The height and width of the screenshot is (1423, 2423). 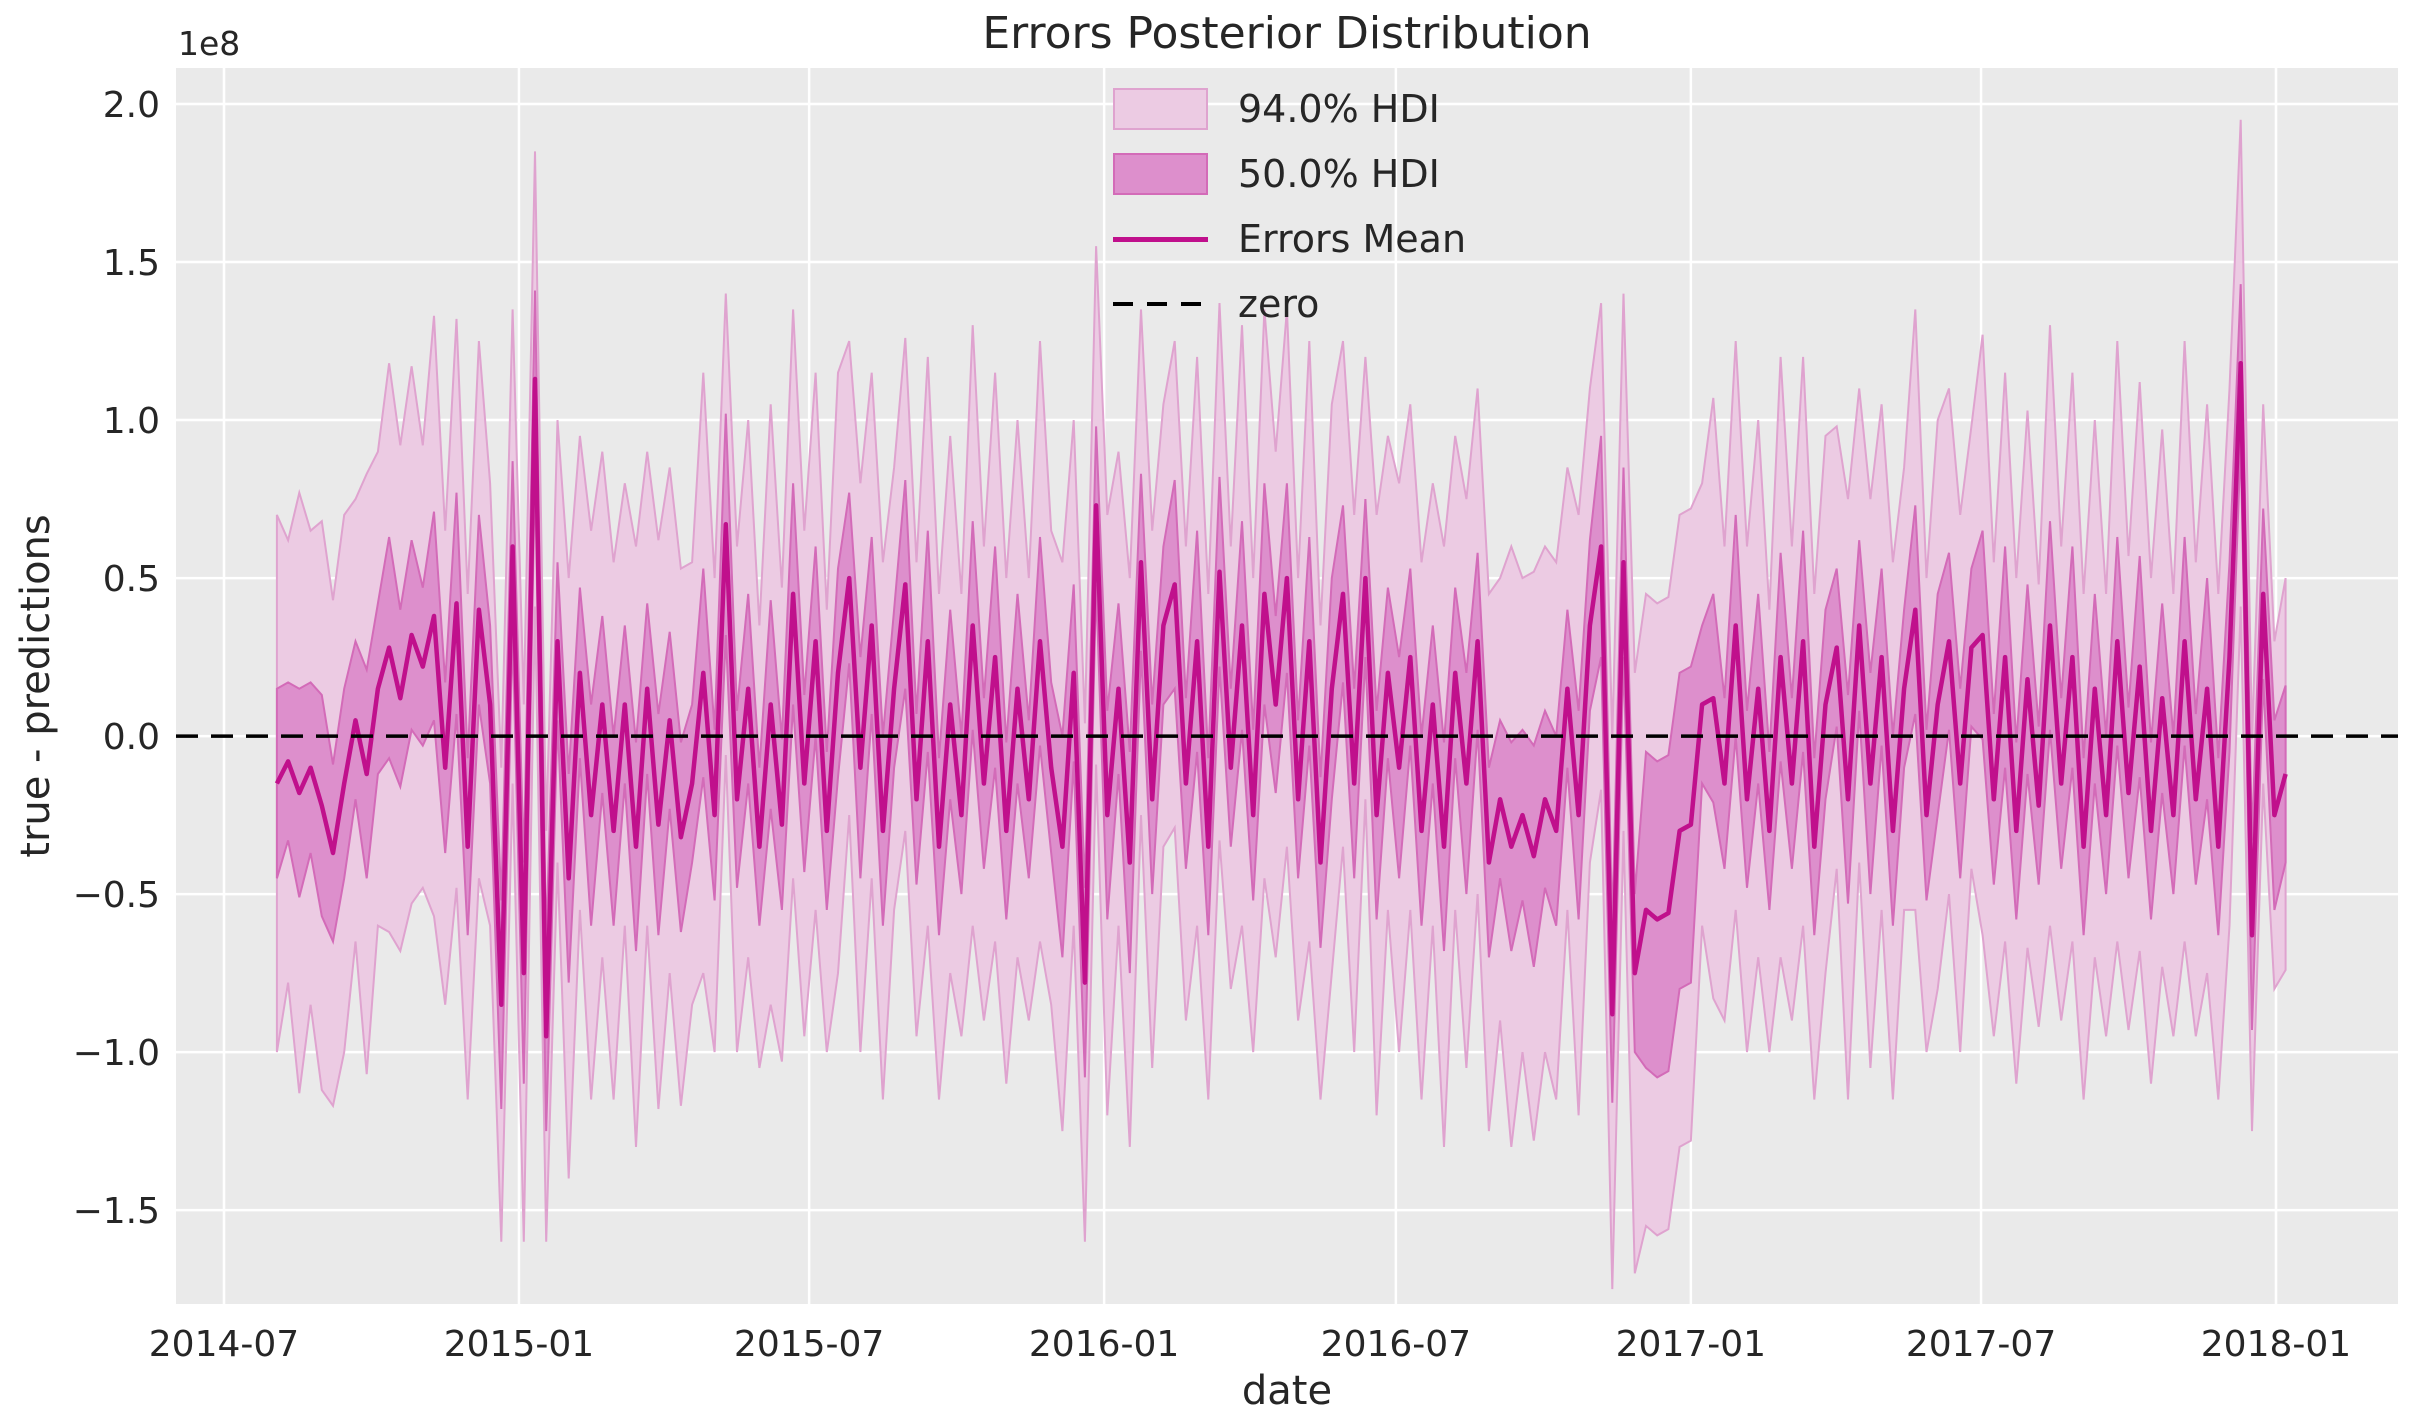 What do you see at coordinates (1339, 109) in the screenshot?
I see `legend-label-94-hdi: 94.0% HDI` at bounding box center [1339, 109].